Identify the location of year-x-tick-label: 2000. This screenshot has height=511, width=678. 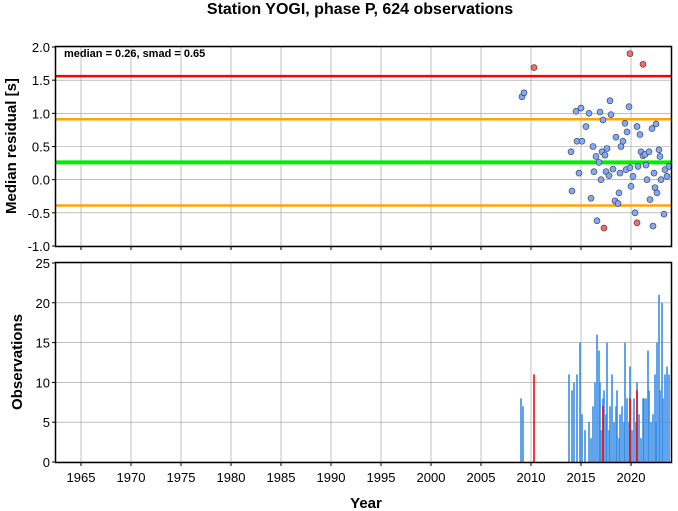
(431, 477).